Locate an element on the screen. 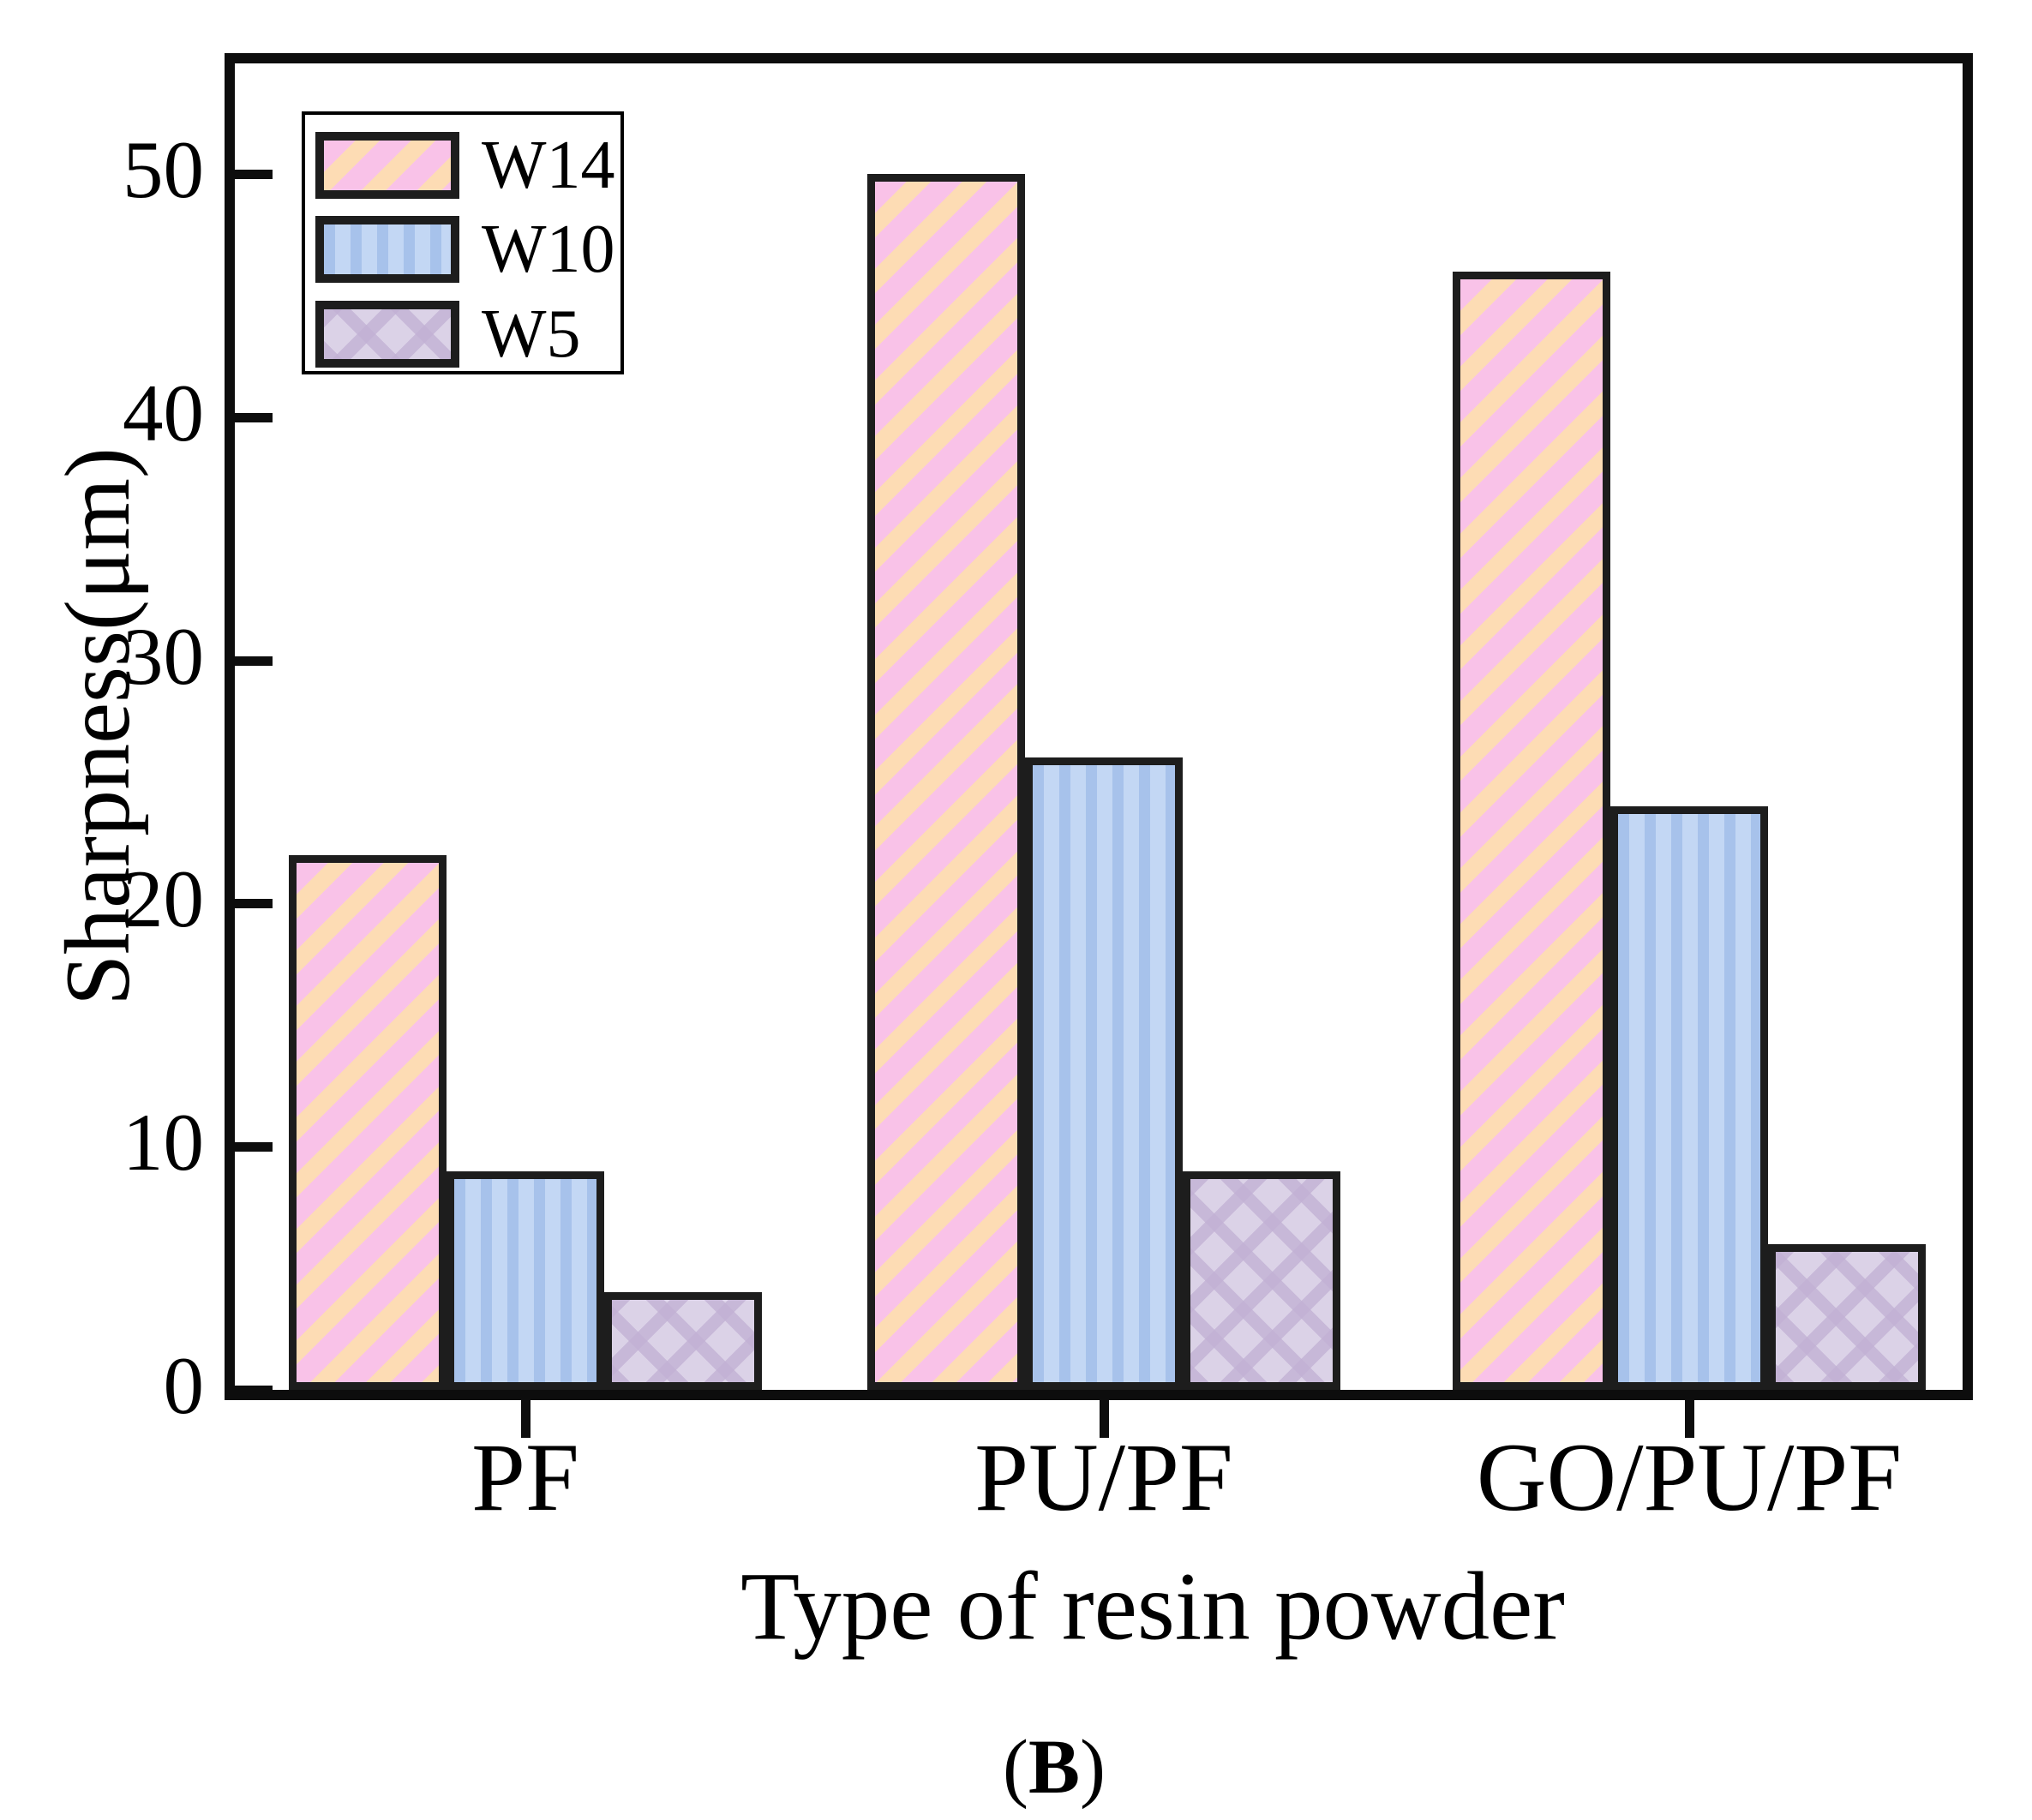  x-axis-tick-PF is located at coordinates (526, 1419).